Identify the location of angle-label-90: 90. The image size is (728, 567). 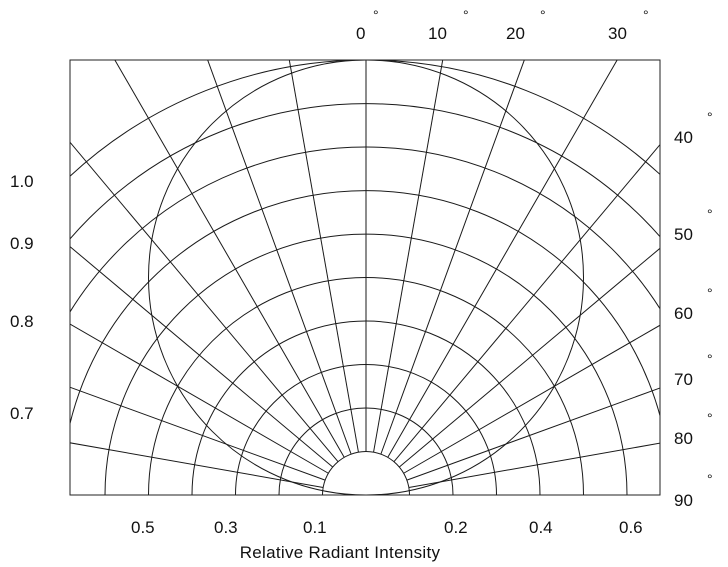
(683, 500).